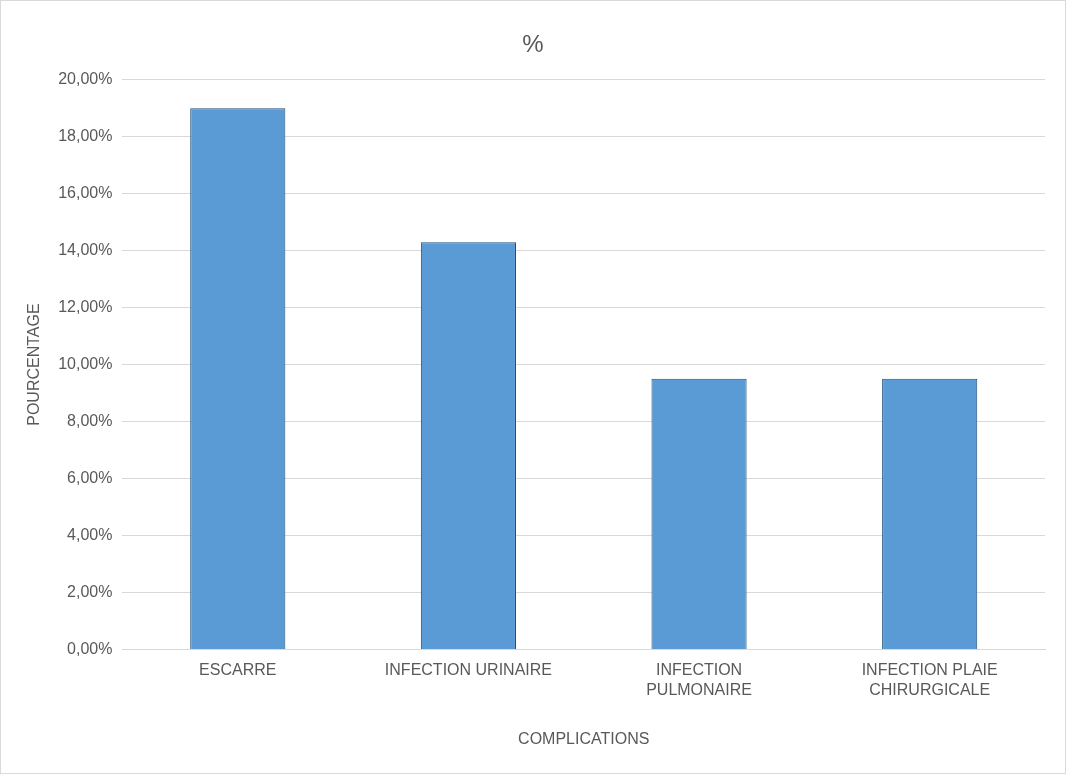 The height and width of the screenshot is (774, 1066). What do you see at coordinates (533, 44) in the screenshot?
I see `chart-title: %` at bounding box center [533, 44].